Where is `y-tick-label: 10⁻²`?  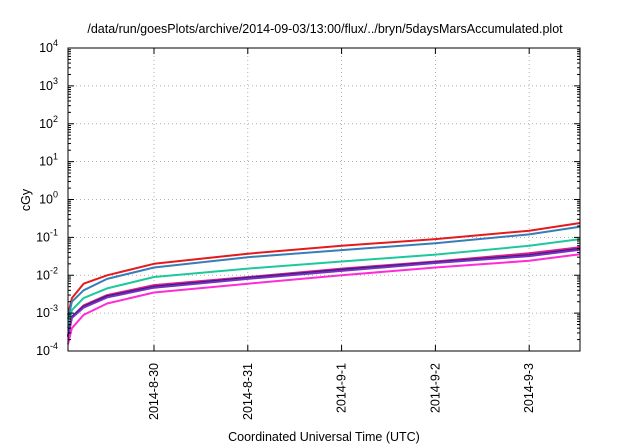 y-tick-label: 10⁻² is located at coordinates (47, 273).